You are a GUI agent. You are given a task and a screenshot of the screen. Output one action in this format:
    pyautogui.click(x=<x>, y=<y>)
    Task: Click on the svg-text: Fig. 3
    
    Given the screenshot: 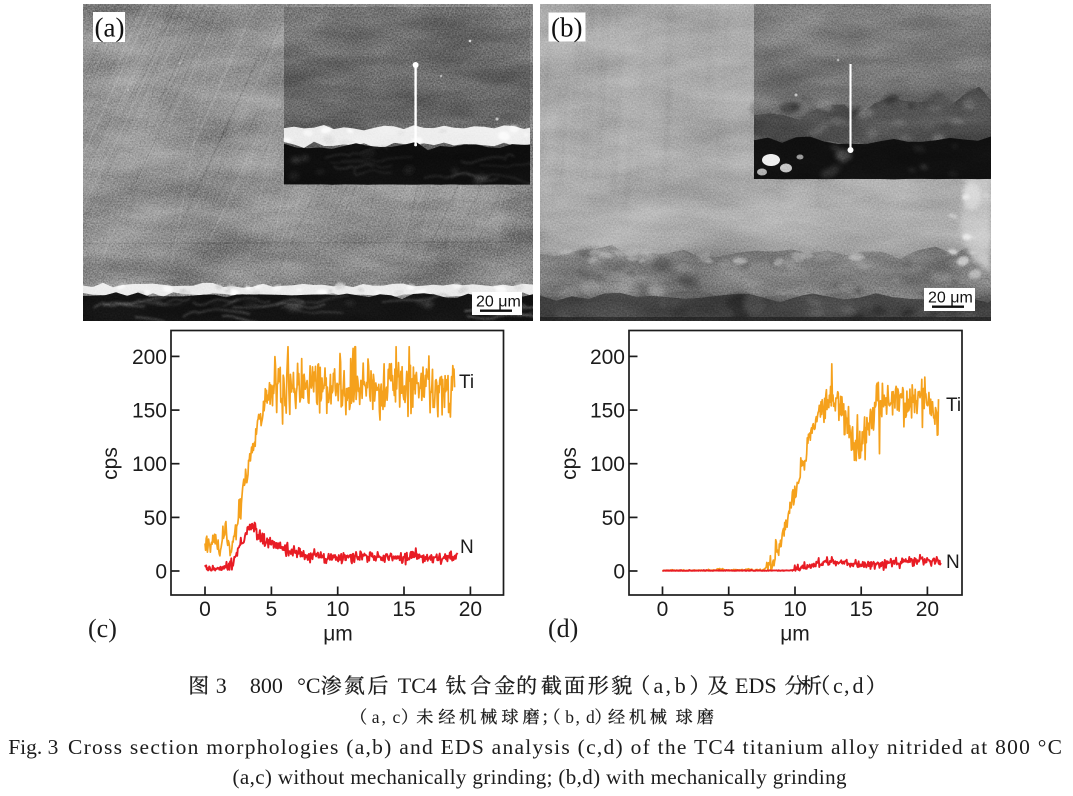 What is the action you would take?
    pyautogui.click(x=33, y=747)
    